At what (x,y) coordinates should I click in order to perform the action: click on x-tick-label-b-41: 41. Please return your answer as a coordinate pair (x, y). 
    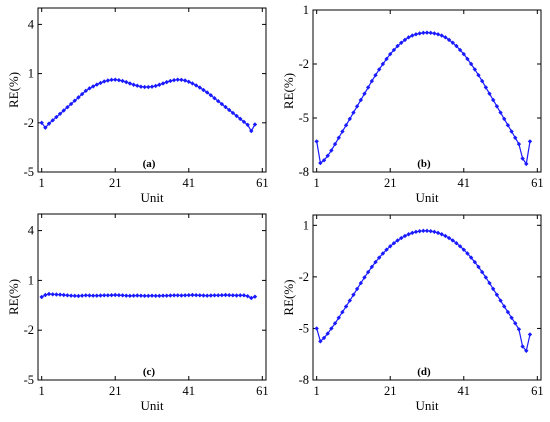
    Looking at the image, I should click on (464, 183).